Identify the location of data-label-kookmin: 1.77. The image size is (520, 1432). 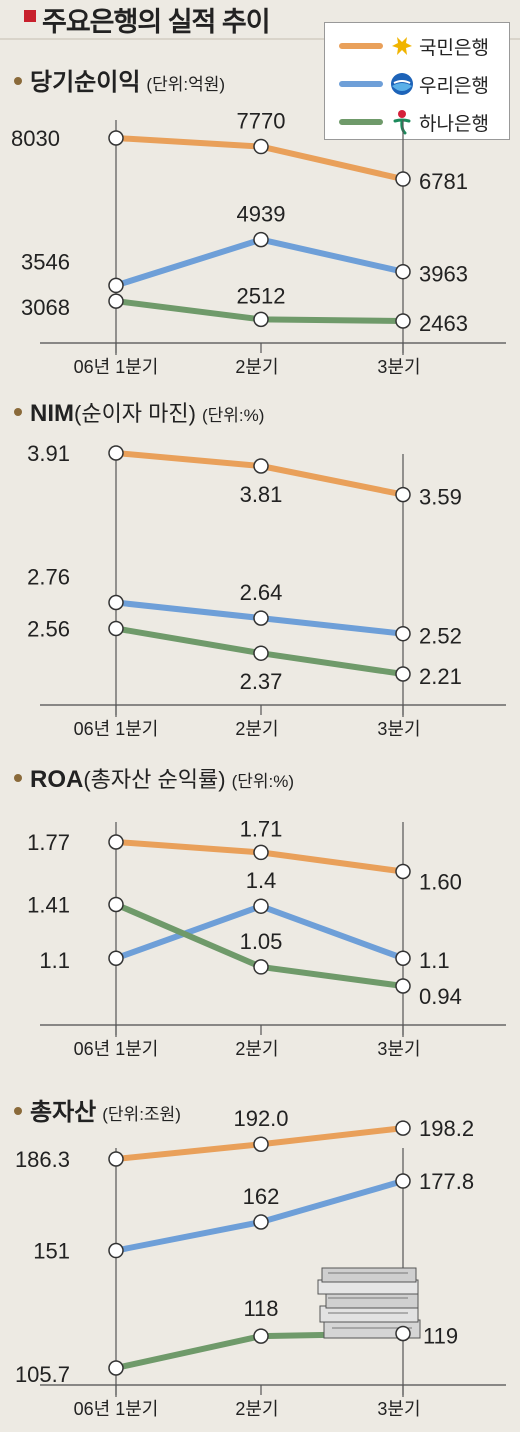
(48, 842).